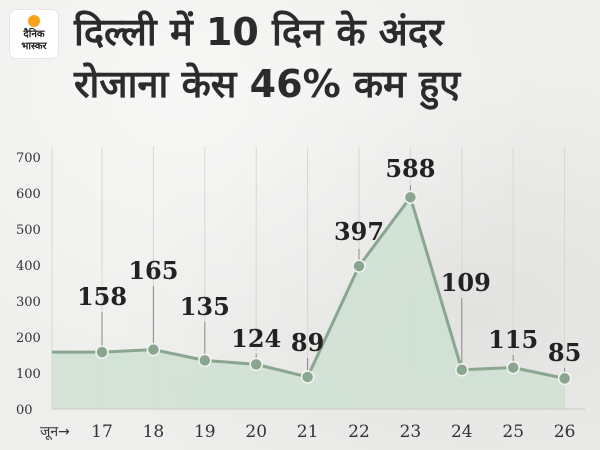  I want to click on data-label: 135, so click(205, 306).